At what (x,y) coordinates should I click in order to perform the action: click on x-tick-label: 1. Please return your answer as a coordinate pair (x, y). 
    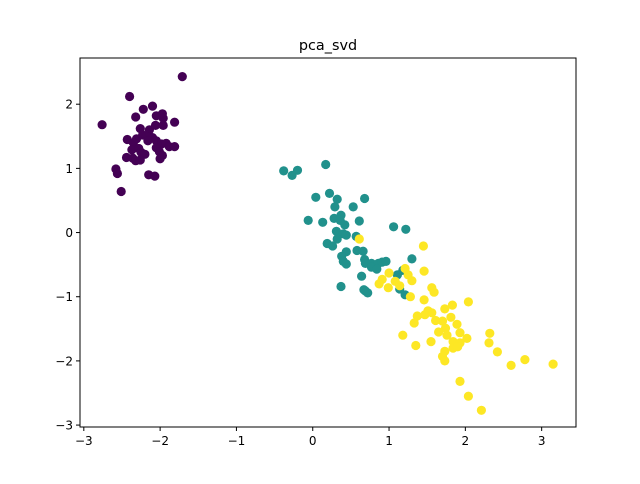
    Looking at the image, I should click on (389, 441).